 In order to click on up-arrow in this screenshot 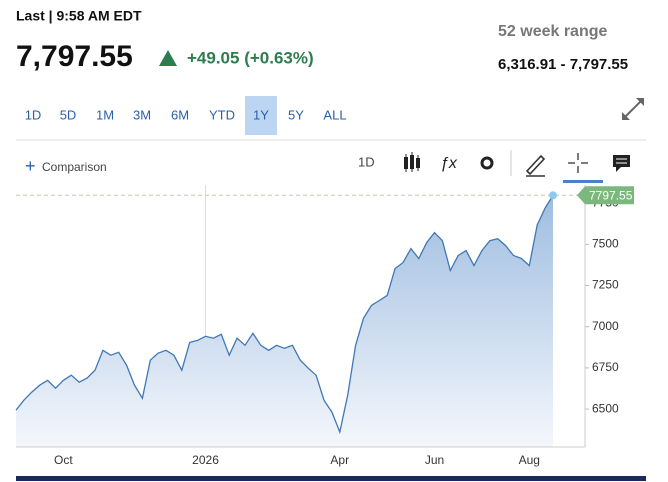, I will do `click(168, 58)`.